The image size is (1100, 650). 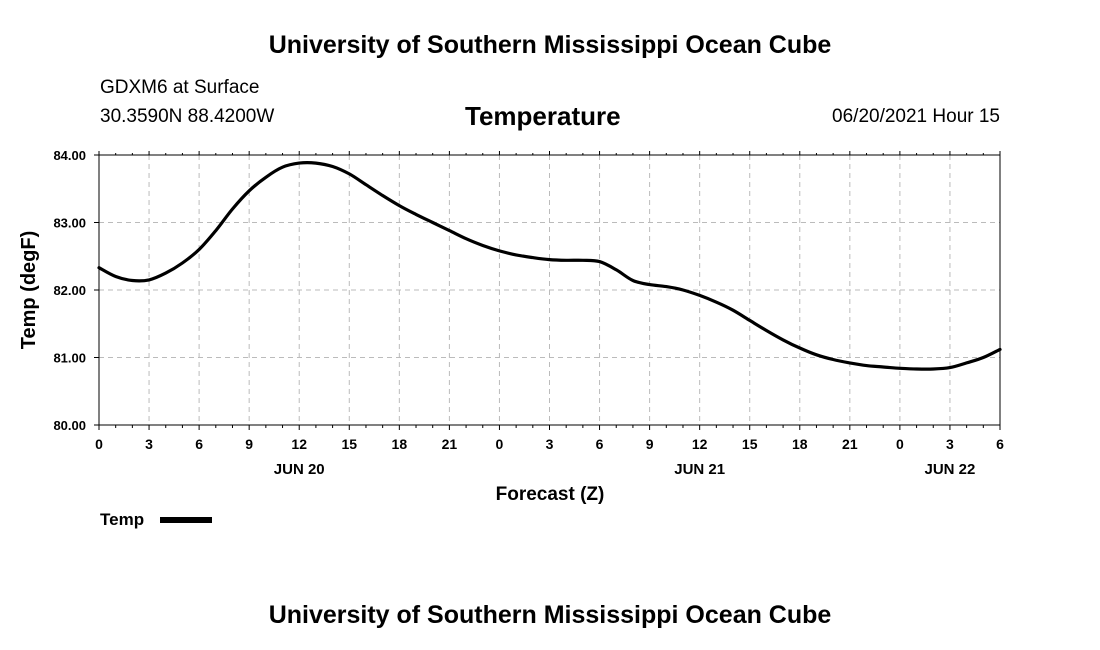 I want to click on y-tick-label: 83.00, so click(x=69, y=223).